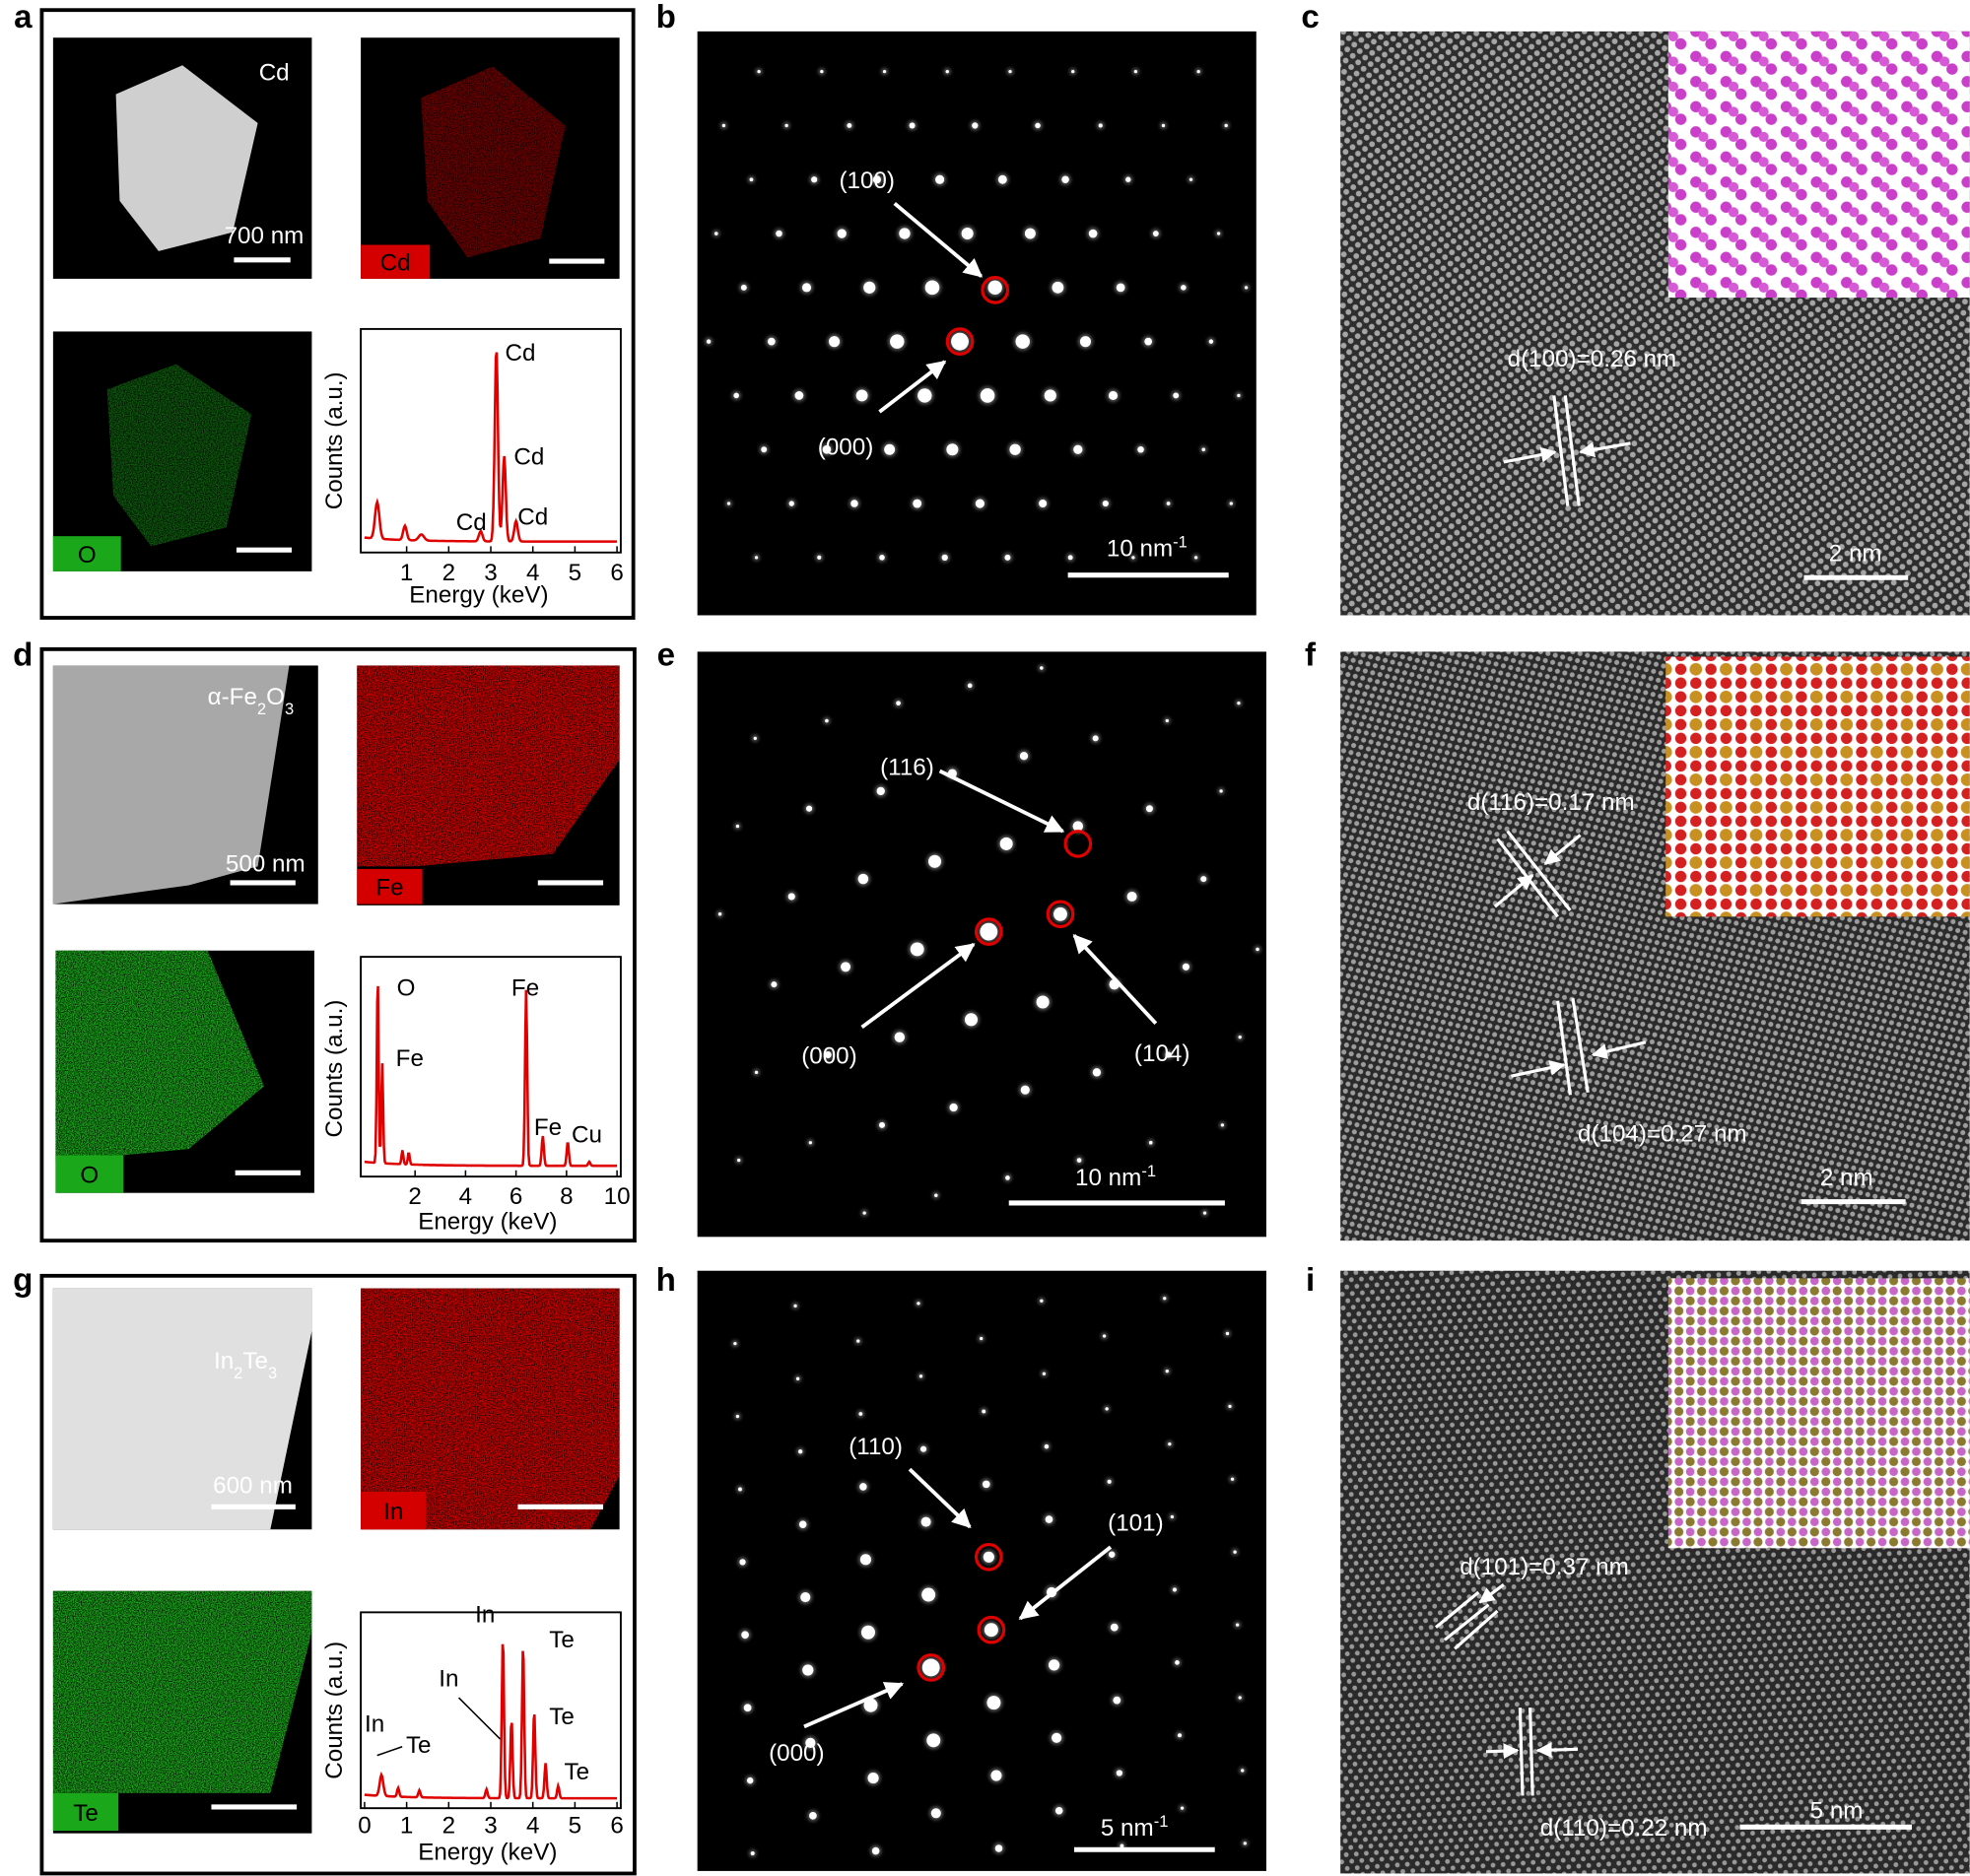  I want to click on panel-label: h, so click(666, 1281).